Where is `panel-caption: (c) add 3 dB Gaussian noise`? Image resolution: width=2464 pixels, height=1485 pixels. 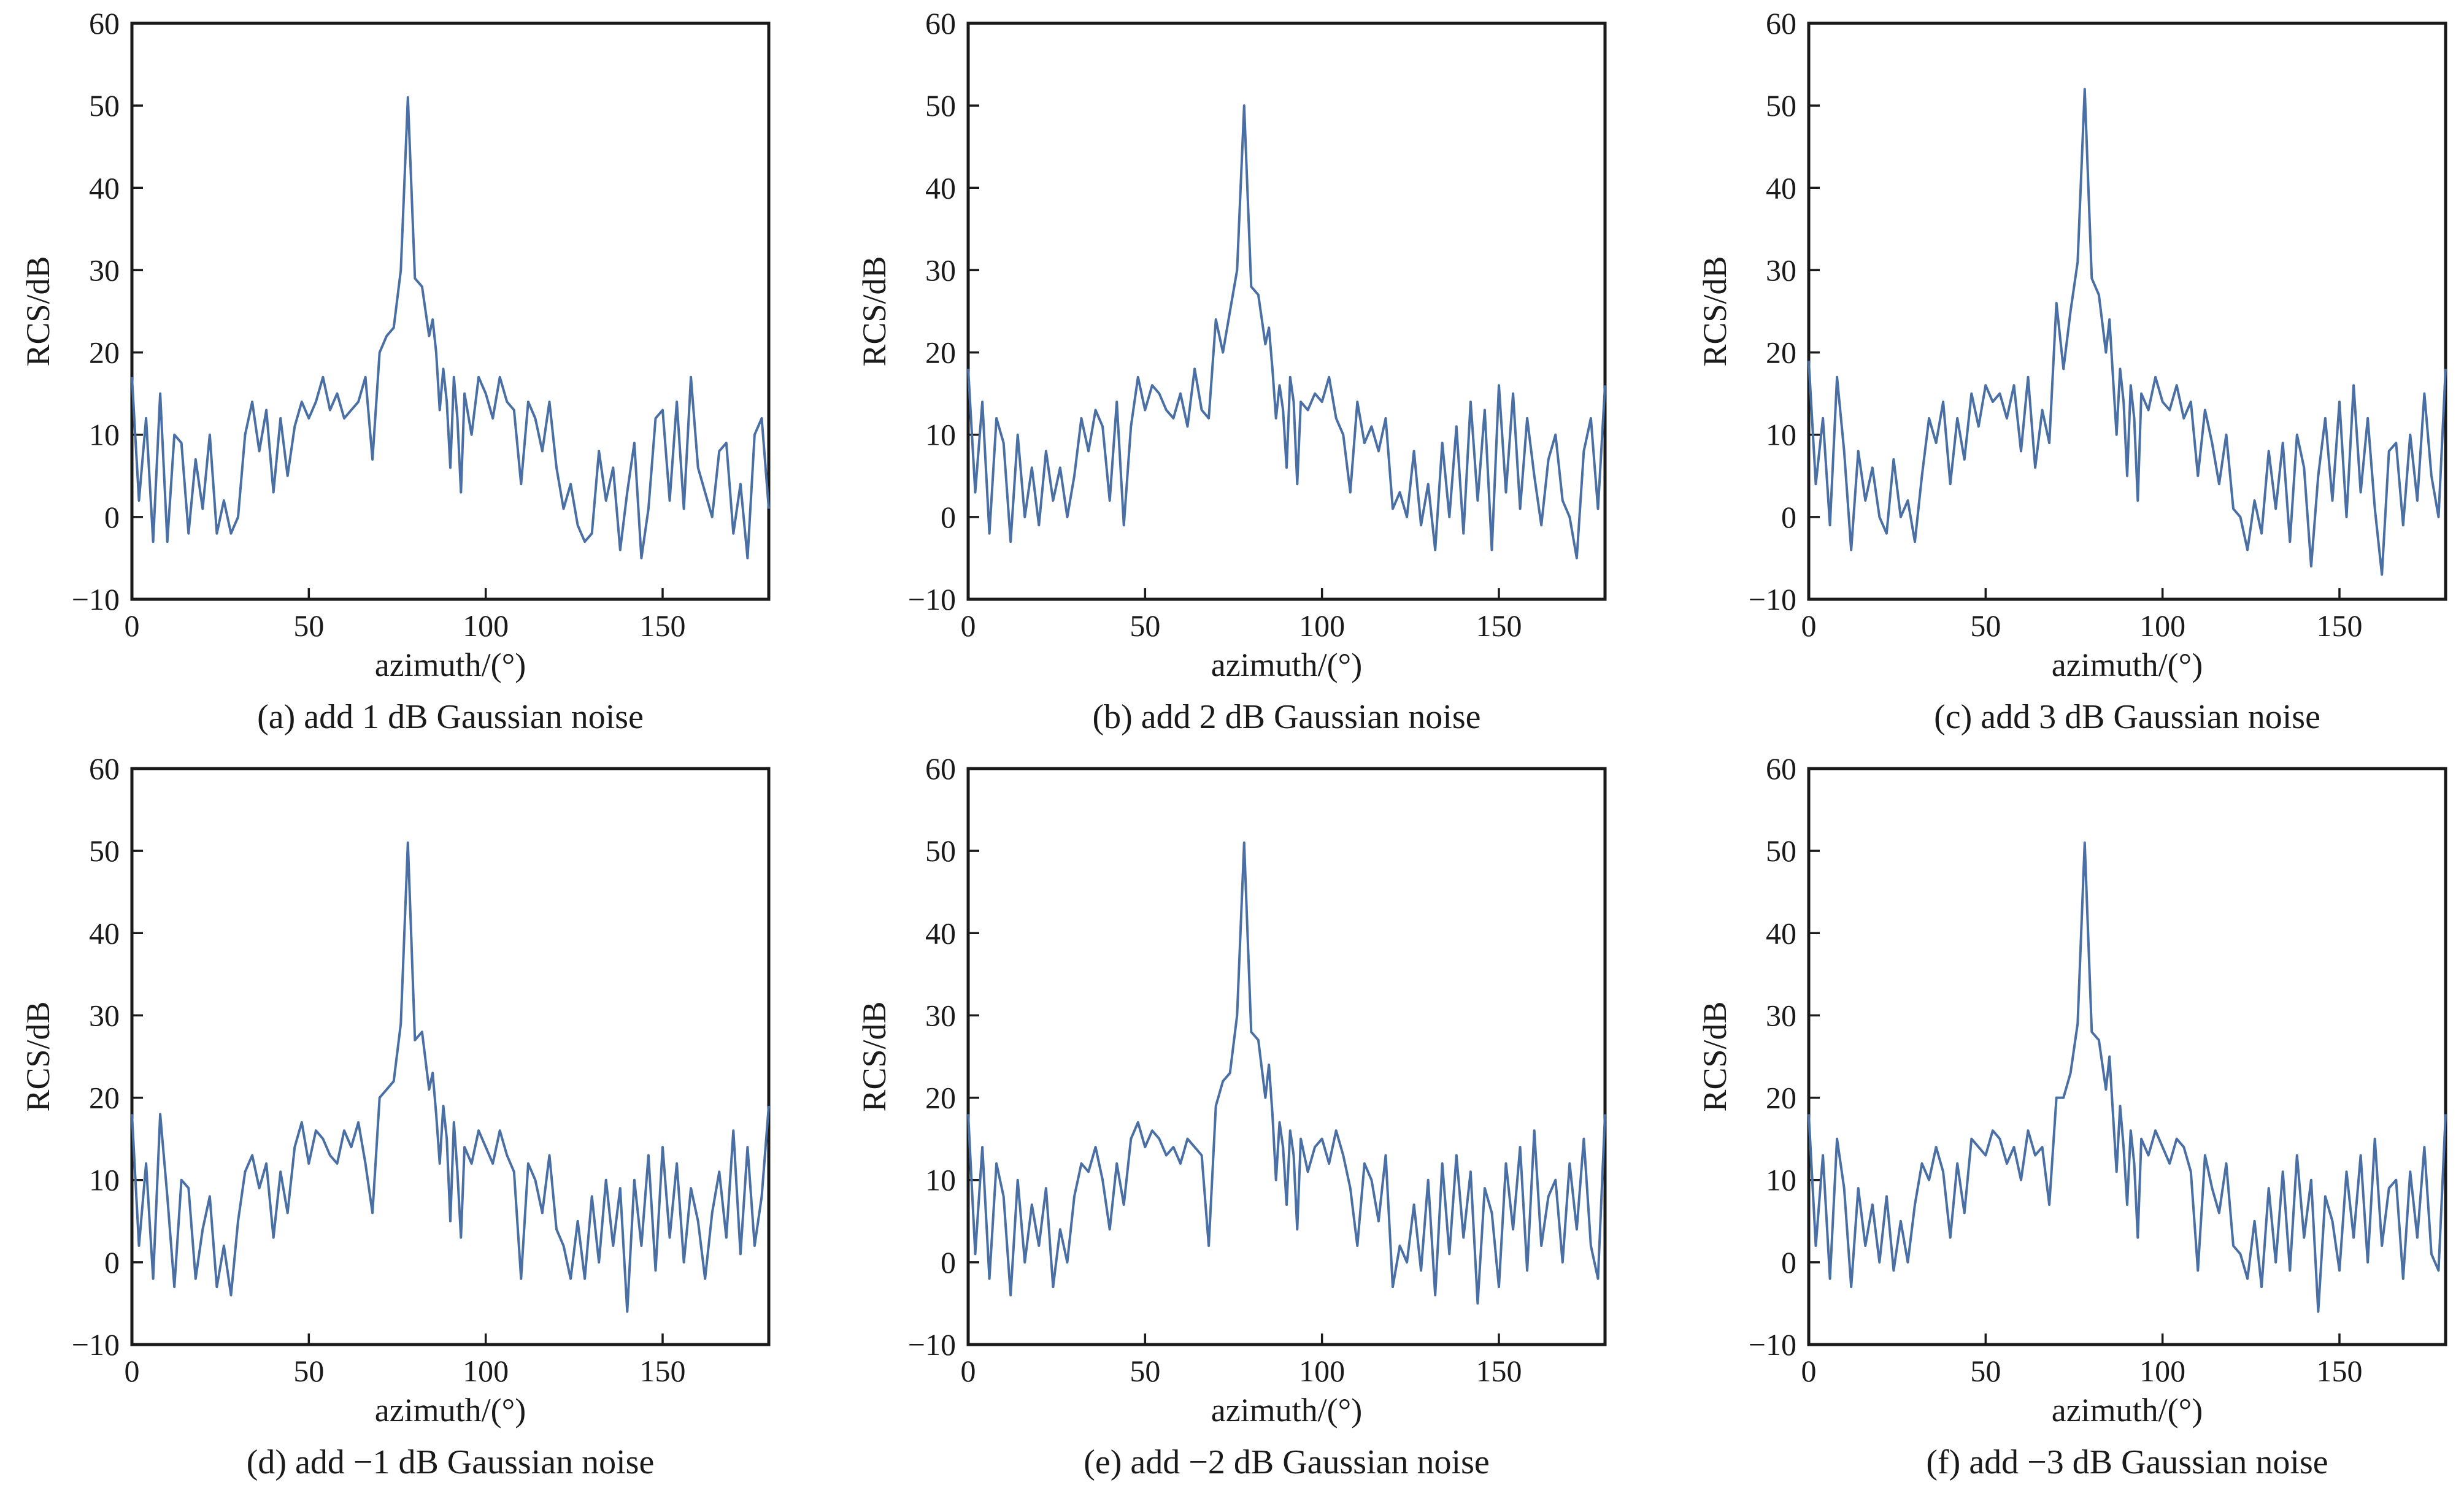 panel-caption: (c) add 3 dB Gaussian noise is located at coordinates (2127, 717).